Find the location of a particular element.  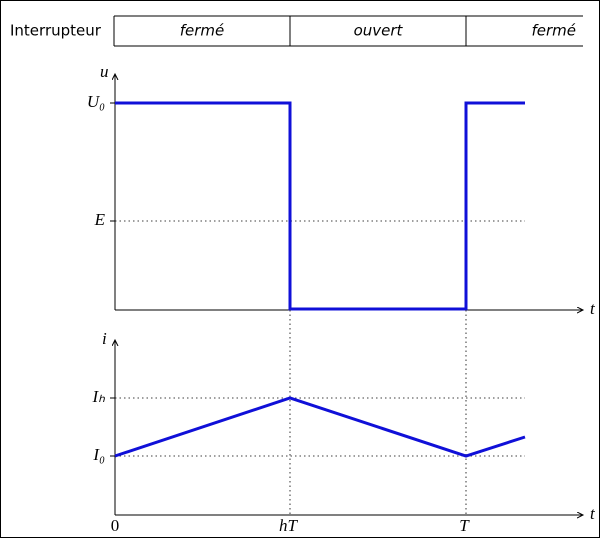

switch-label: Interrupteur is located at coordinates (56, 31).